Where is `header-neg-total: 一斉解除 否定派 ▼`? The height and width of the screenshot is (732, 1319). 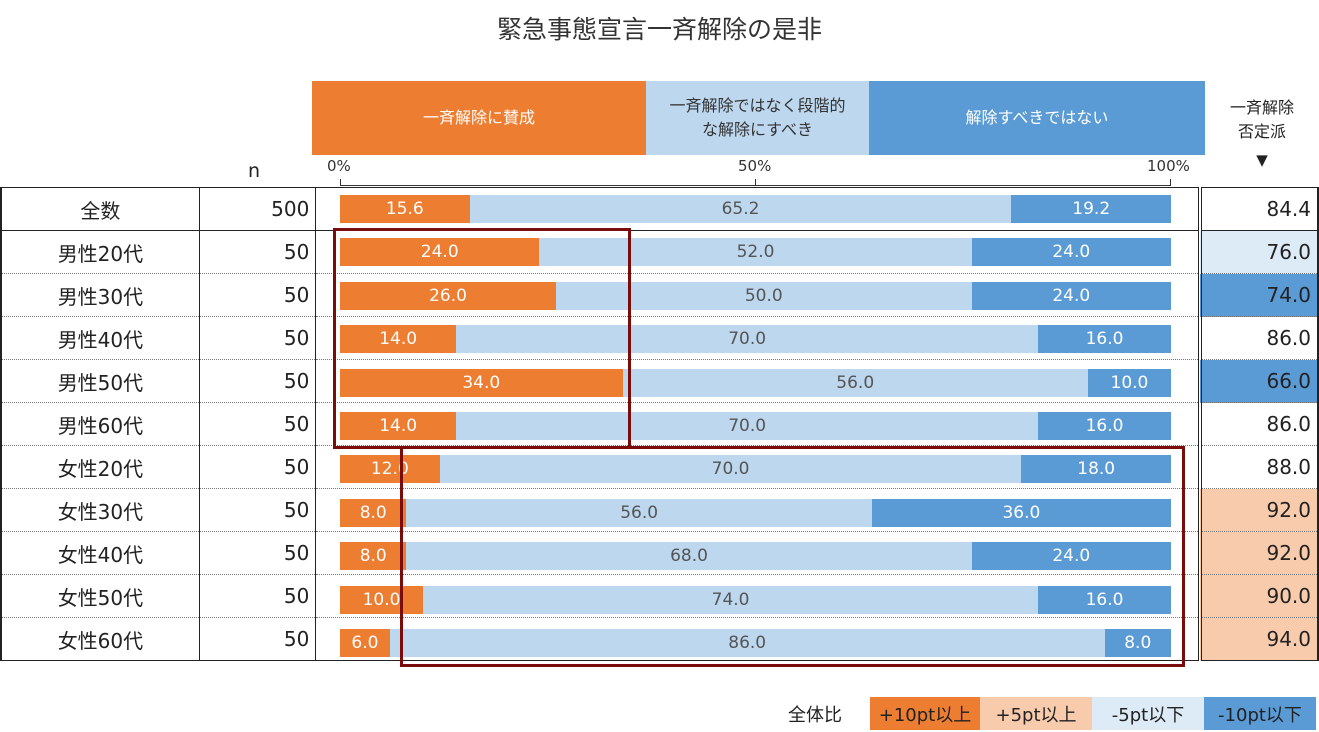
header-neg-total: 一斉解除 否定派 ▼ is located at coordinates (1262, 134).